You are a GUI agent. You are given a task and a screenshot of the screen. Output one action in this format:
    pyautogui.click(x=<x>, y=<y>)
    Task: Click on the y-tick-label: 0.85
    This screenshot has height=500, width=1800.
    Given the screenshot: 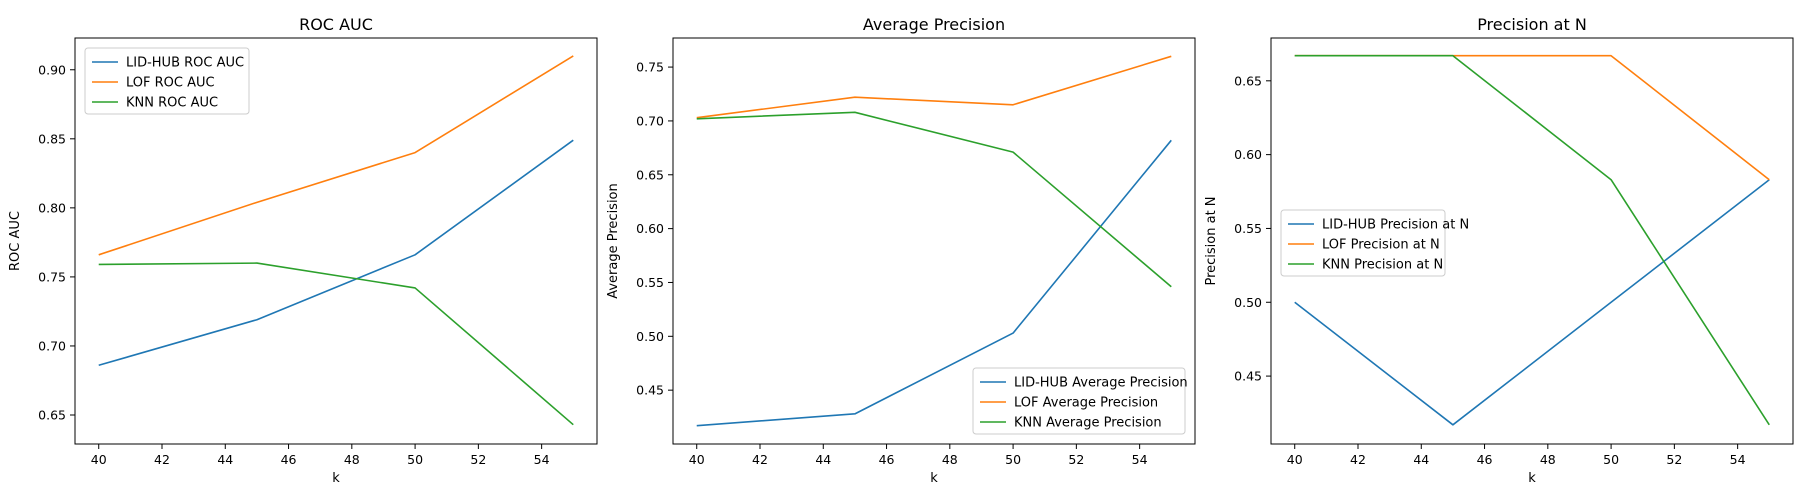 What is the action you would take?
    pyautogui.click(x=52, y=138)
    